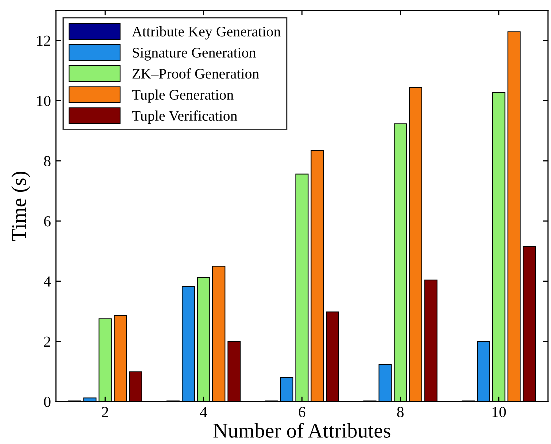 Image resolution: width=551 pixels, height=444 pixels. Describe the element at coordinates (183, 96) in the screenshot. I see `legend-label: Tuple Generation` at that location.